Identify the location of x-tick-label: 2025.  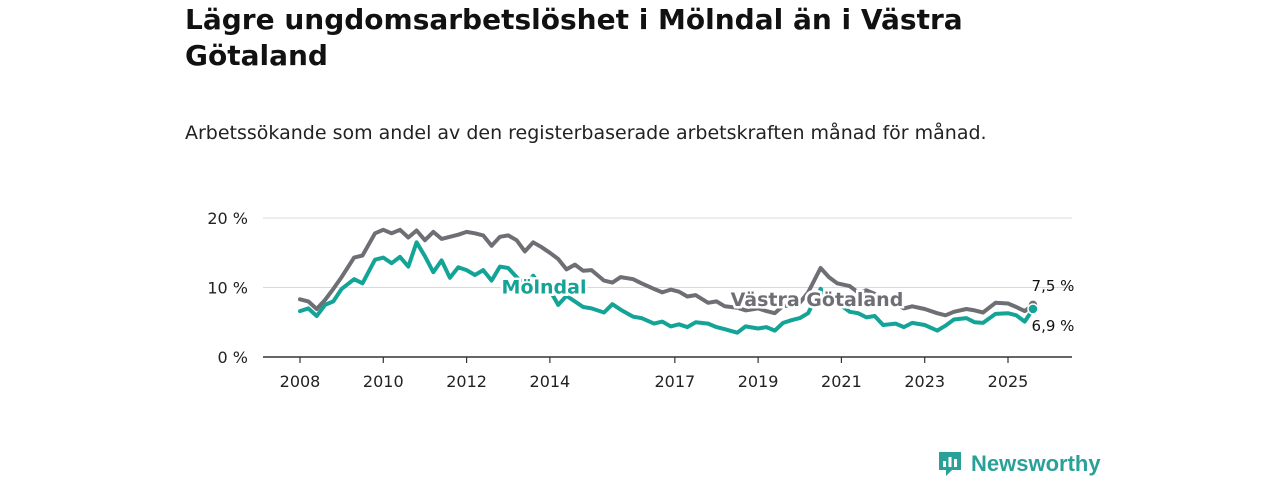
(1008, 381).